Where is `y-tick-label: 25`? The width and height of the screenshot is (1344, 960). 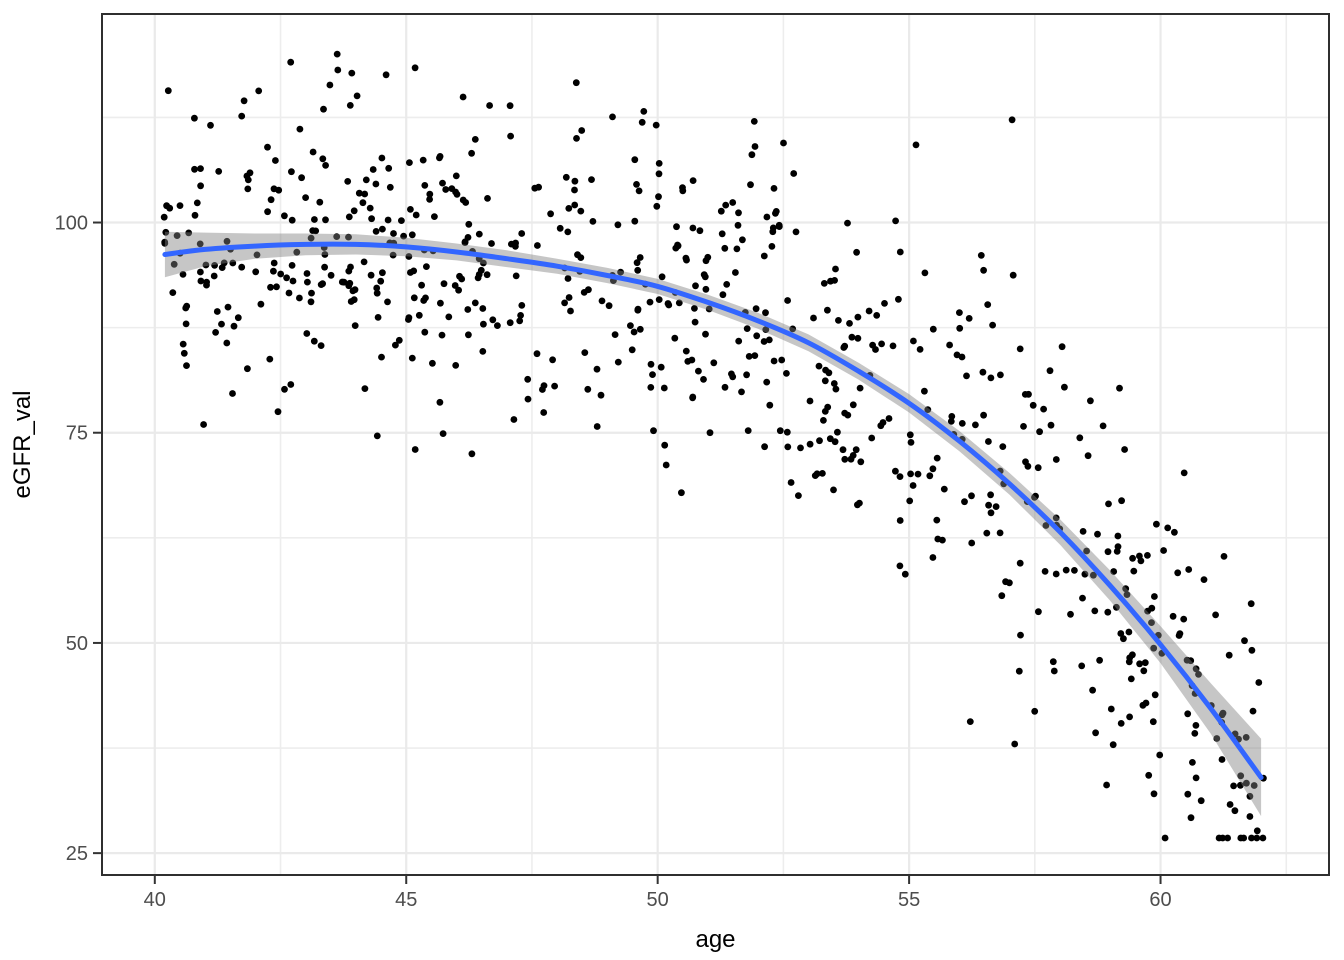 y-tick-label: 25 is located at coordinates (77, 854).